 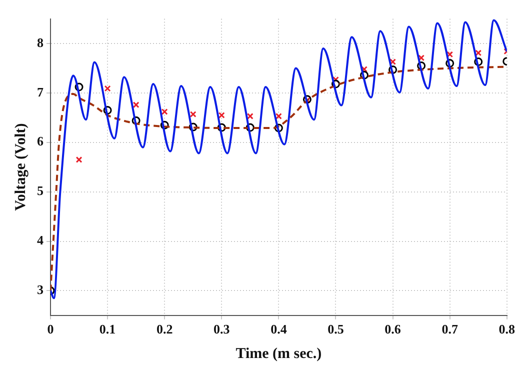 What do you see at coordinates (279, 354) in the screenshot?
I see `x-axis-title: Time (m sec.)` at bounding box center [279, 354].